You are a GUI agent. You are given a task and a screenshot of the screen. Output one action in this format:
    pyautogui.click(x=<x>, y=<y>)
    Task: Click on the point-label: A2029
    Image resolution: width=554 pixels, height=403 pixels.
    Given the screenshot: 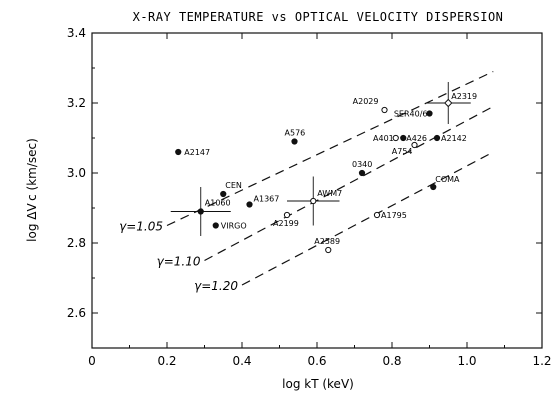 What is the action you would take?
    pyautogui.click(x=366, y=101)
    